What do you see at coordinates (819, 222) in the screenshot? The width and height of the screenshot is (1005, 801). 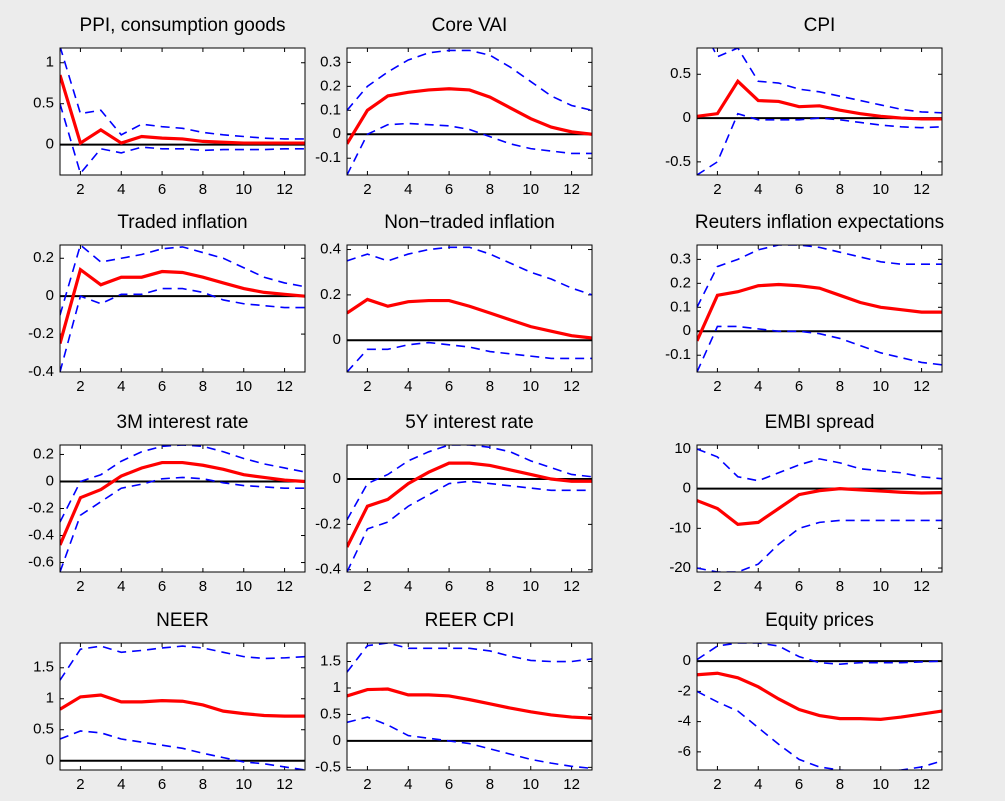 I see `panel-title: Reuters inflation expectations` at bounding box center [819, 222].